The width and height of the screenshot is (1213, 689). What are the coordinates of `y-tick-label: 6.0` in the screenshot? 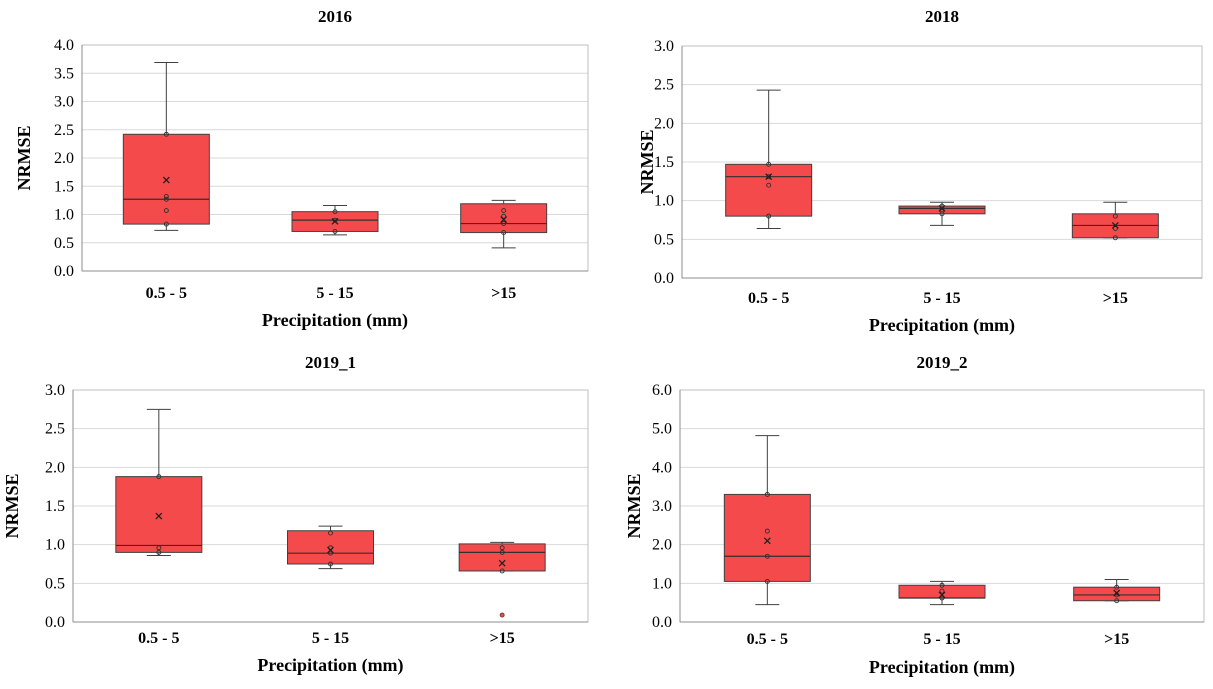 It's located at (662, 390).